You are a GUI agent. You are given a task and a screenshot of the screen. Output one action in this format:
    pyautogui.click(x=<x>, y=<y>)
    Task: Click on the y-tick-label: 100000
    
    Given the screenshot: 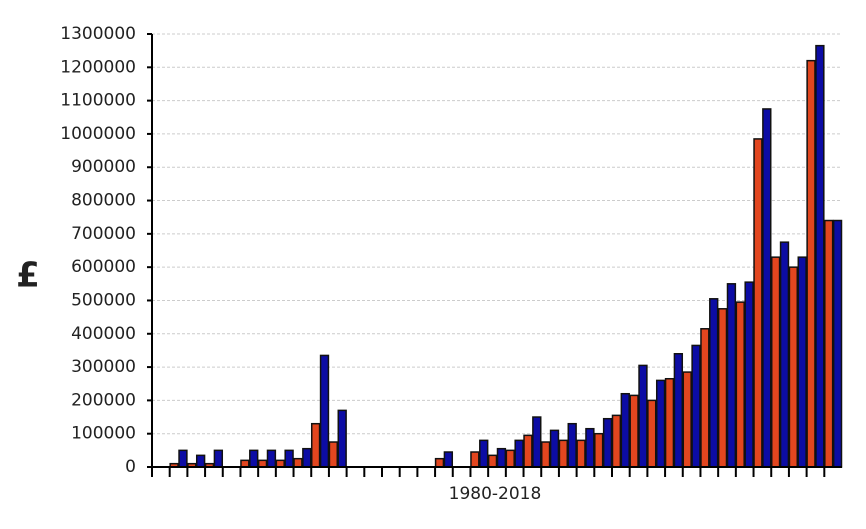 What is the action you would take?
    pyautogui.click(x=103, y=434)
    